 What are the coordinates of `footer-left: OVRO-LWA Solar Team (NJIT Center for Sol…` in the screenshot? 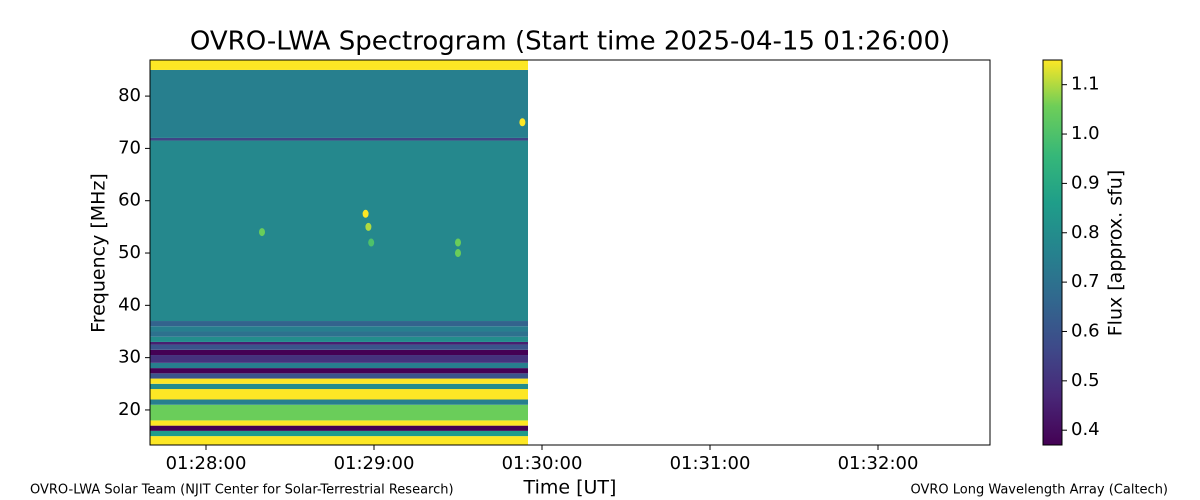 It's located at (242, 490).